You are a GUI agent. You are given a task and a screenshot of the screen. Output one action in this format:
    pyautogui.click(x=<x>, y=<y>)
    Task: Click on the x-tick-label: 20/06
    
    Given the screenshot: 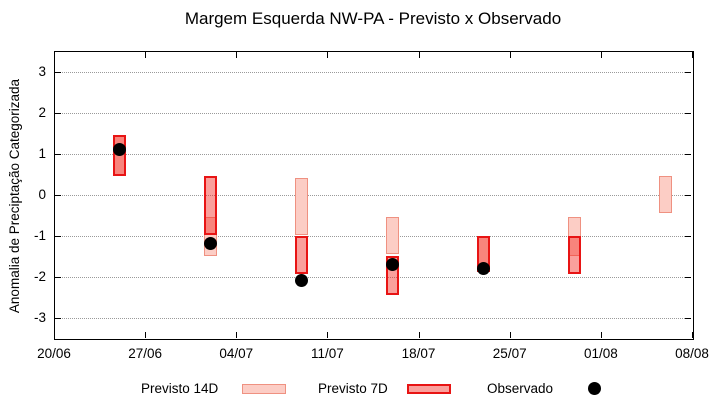 What is the action you would take?
    pyautogui.click(x=54, y=353)
    